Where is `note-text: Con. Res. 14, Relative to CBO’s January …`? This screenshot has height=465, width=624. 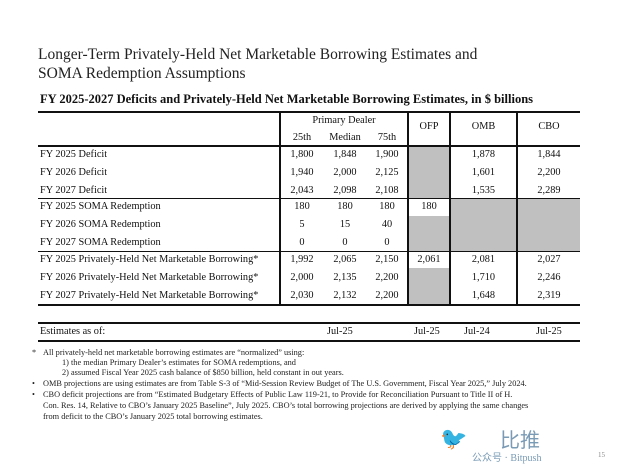
note-text: Con. Res. 14, Relative to CBO’s January … is located at coordinates (286, 405).